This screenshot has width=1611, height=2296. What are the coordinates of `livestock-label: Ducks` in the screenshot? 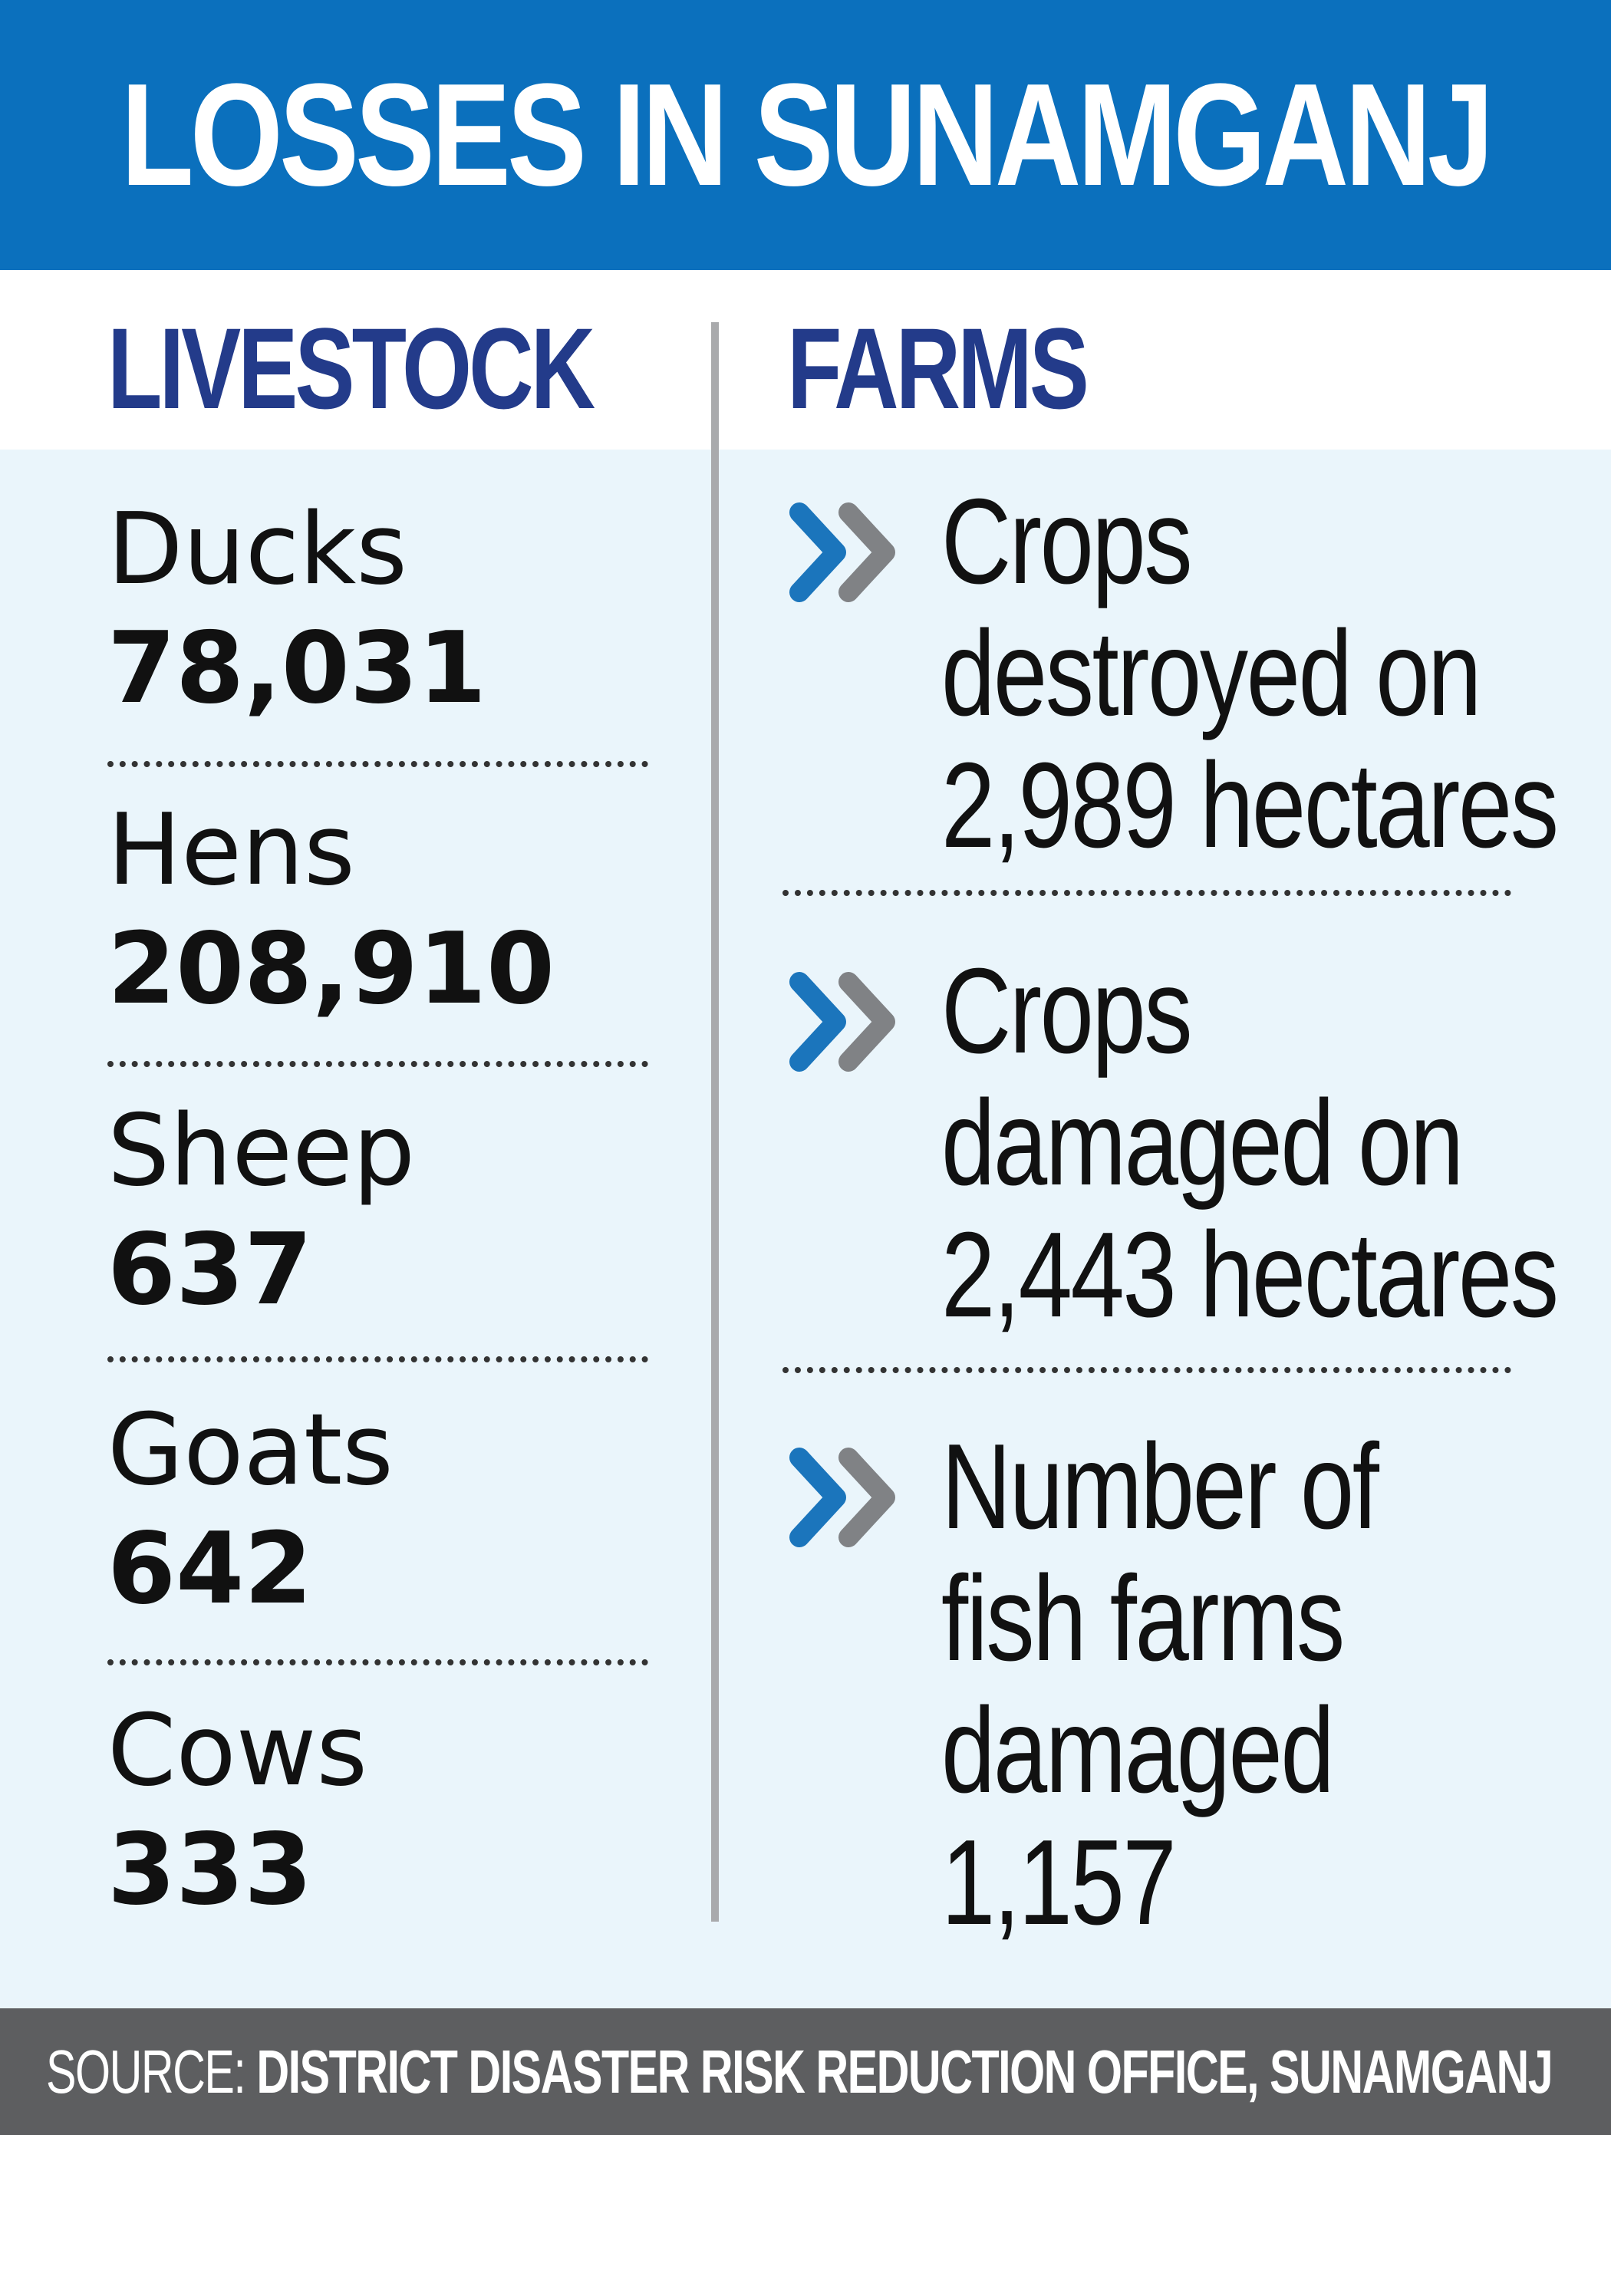 It's located at (257, 549).